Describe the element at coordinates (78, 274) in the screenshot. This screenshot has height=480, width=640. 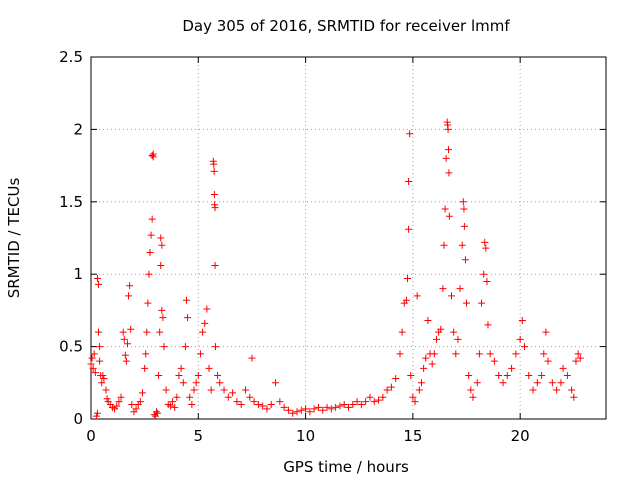
I see `y-tick-label: 1` at that location.